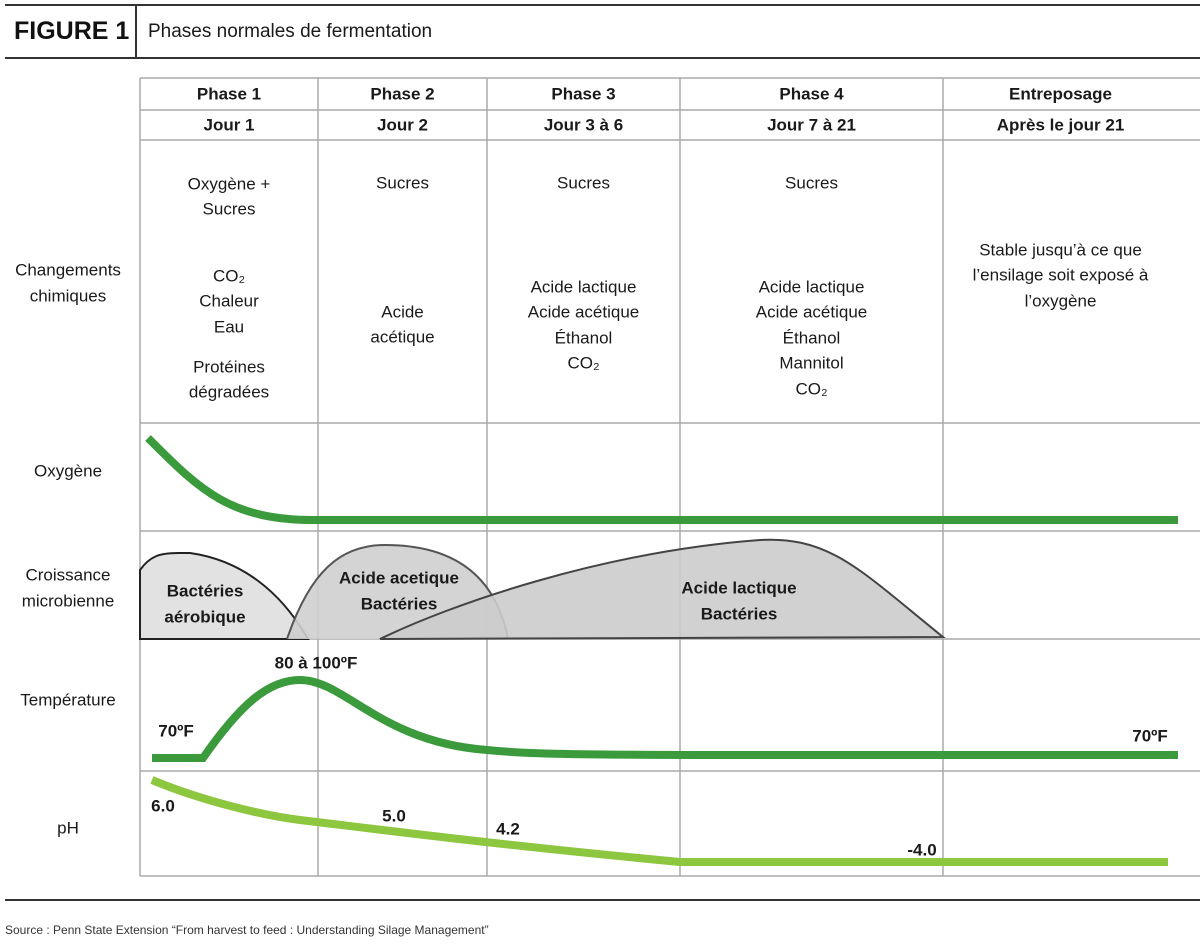  What do you see at coordinates (811, 94) in the screenshot?
I see `phase-header: Phase 4` at bounding box center [811, 94].